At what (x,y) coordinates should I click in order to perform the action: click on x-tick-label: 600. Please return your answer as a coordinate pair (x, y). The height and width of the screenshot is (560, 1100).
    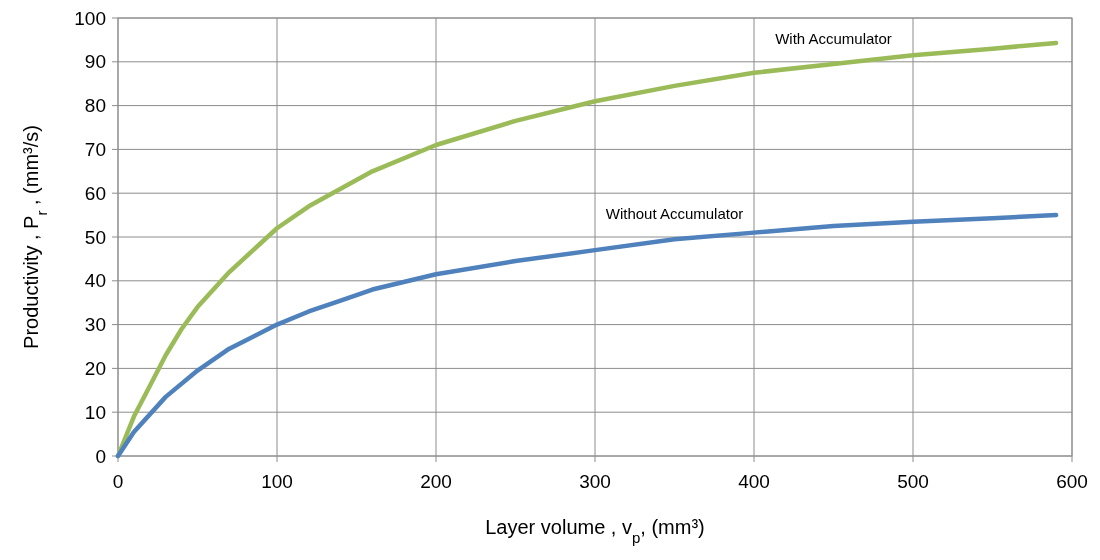
    Looking at the image, I should click on (1072, 481).